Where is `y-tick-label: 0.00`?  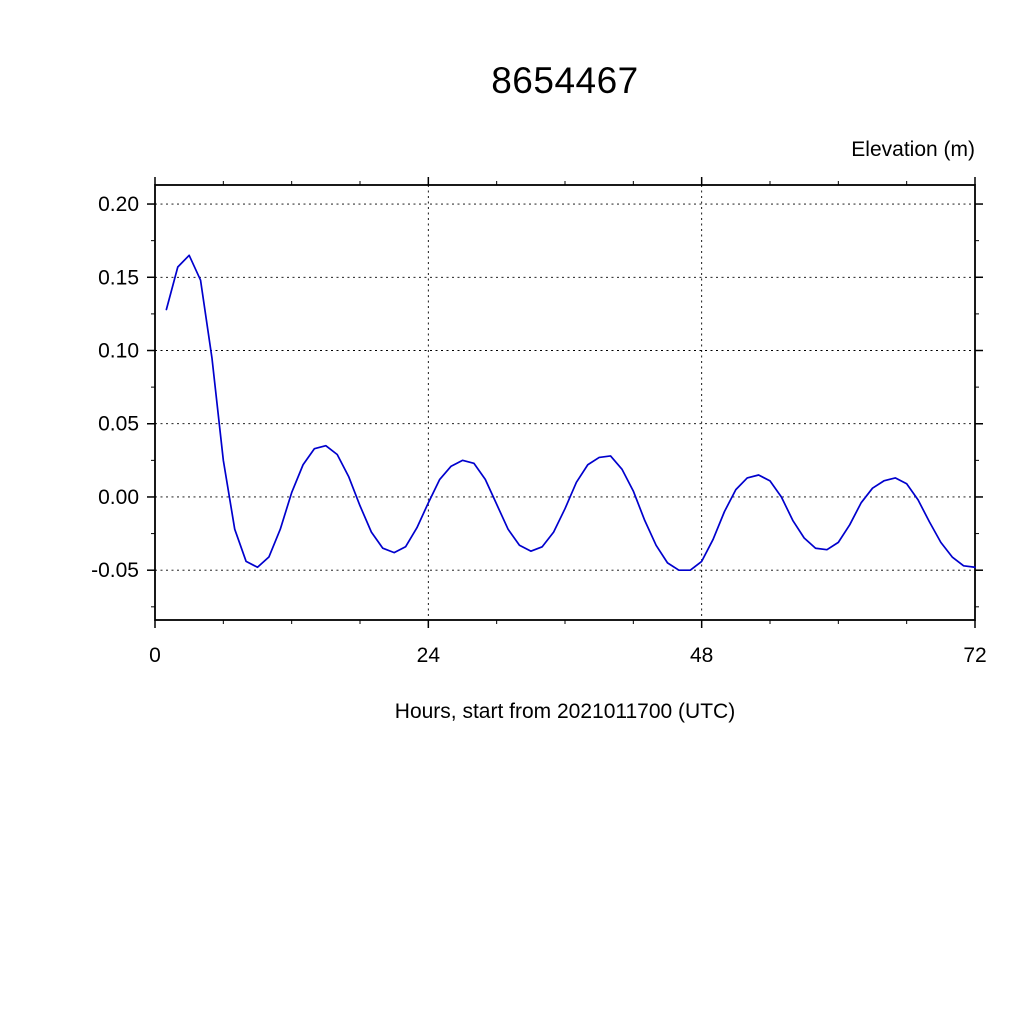
y-tick-label: 0.00 is located at coordinates (118, 497).